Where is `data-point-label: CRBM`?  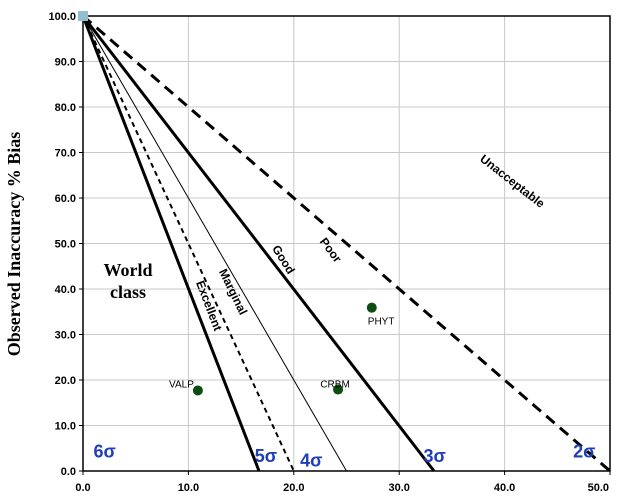
data-point-label: CRBM is located at coordinates (334, 385).